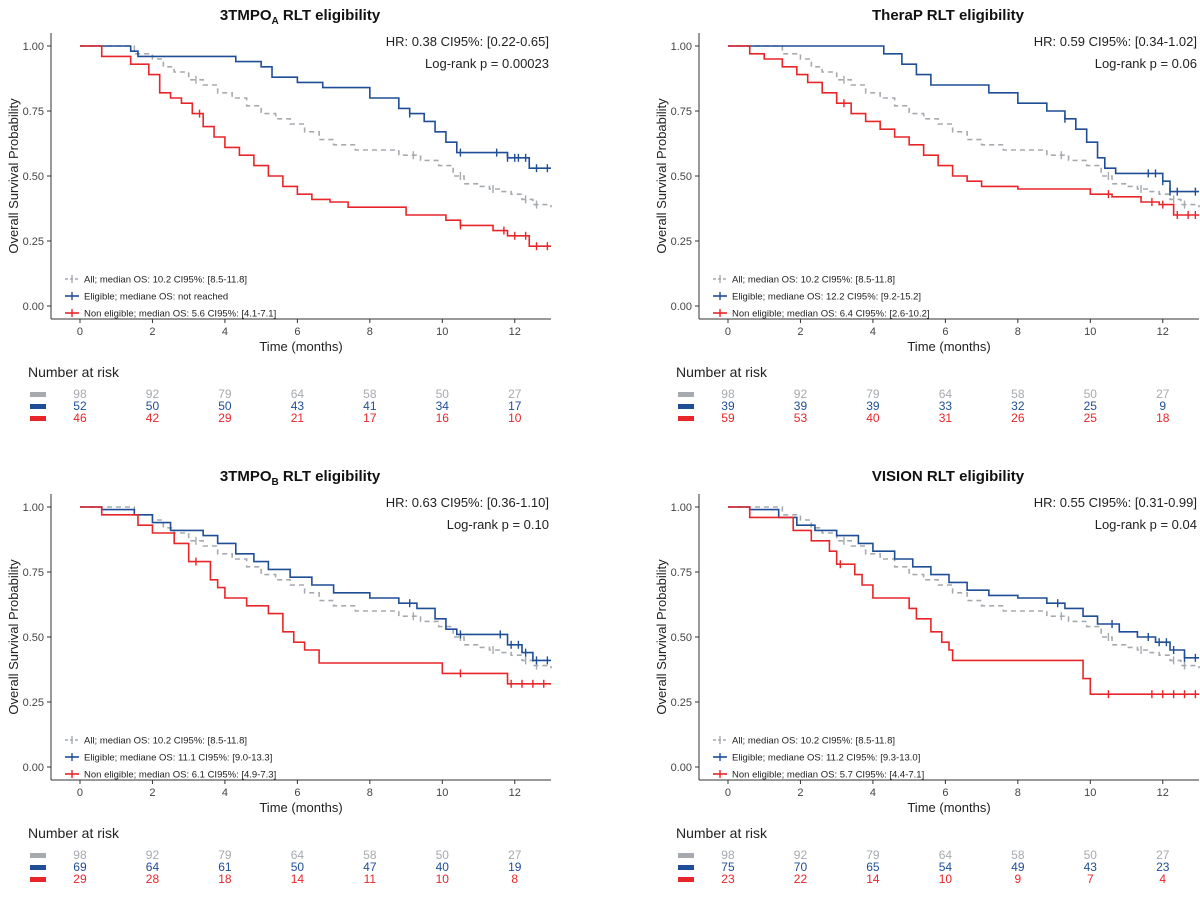  I want to click on risk-value: 70, so click(801, 867).